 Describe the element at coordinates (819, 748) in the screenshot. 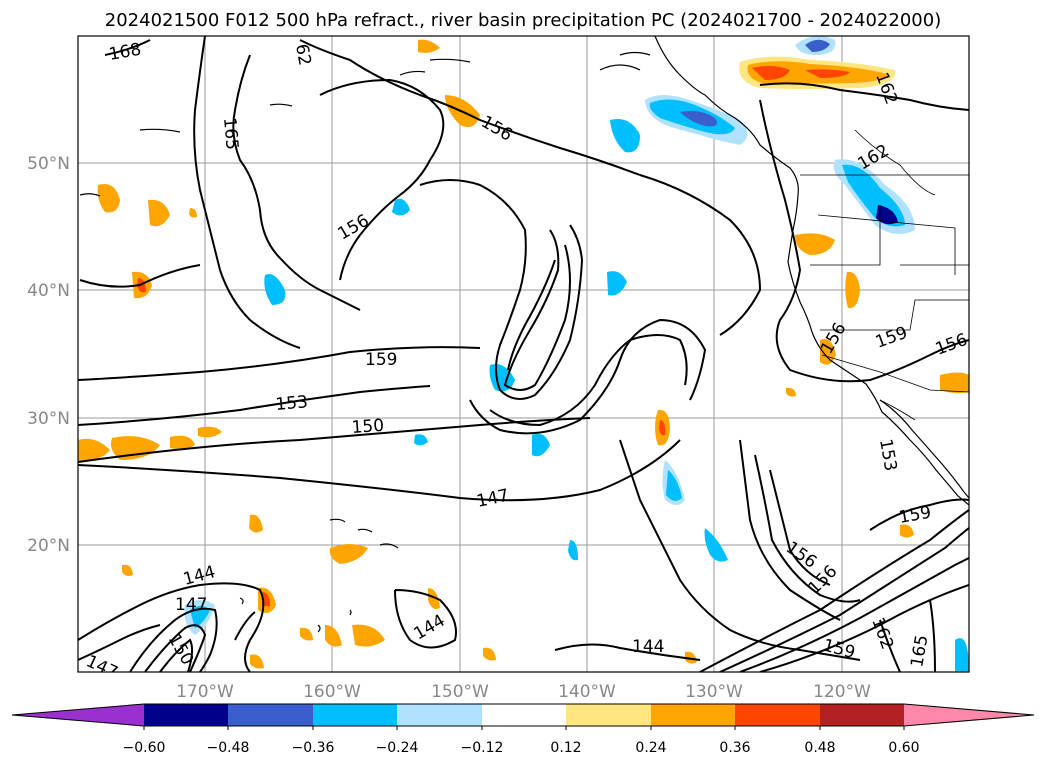

I see `colorbar-tick-label: 0.48` at that location.